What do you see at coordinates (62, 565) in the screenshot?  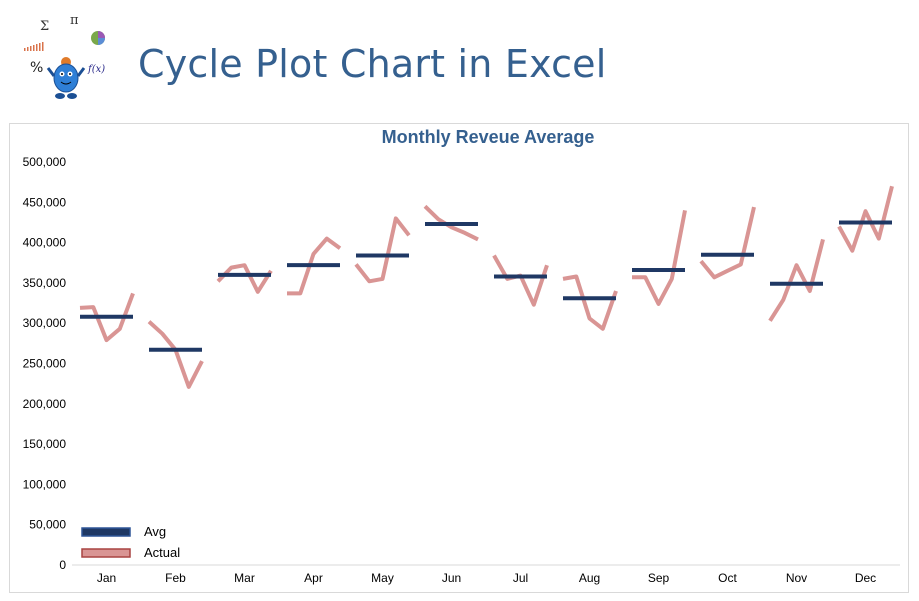 I see `y-tick-label: 0` at bounding box center [62, 565].